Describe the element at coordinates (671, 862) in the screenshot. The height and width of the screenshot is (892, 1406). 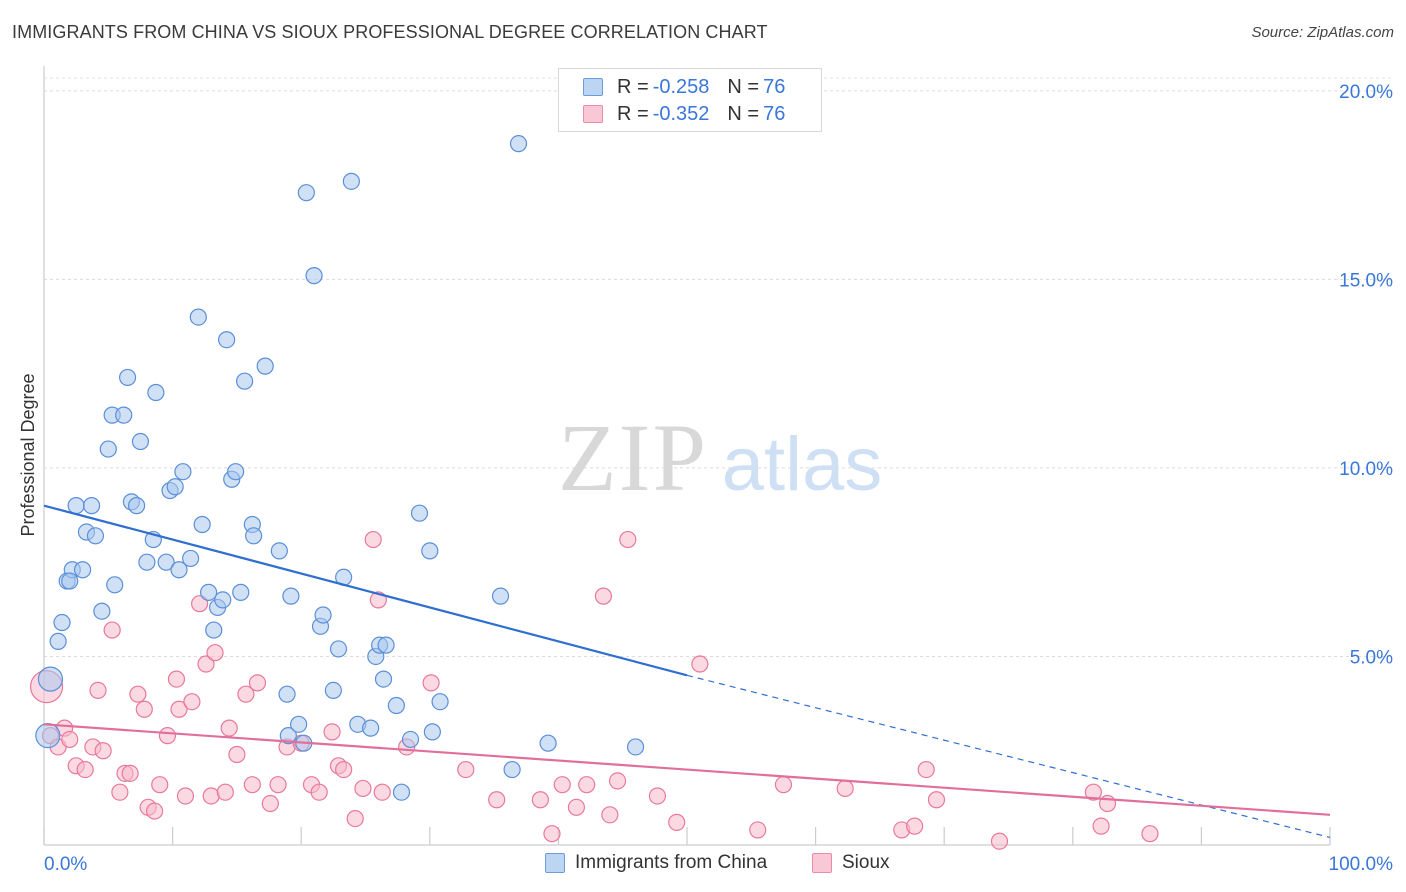
I see `china-legend-label: Immigrants from China` at that location.